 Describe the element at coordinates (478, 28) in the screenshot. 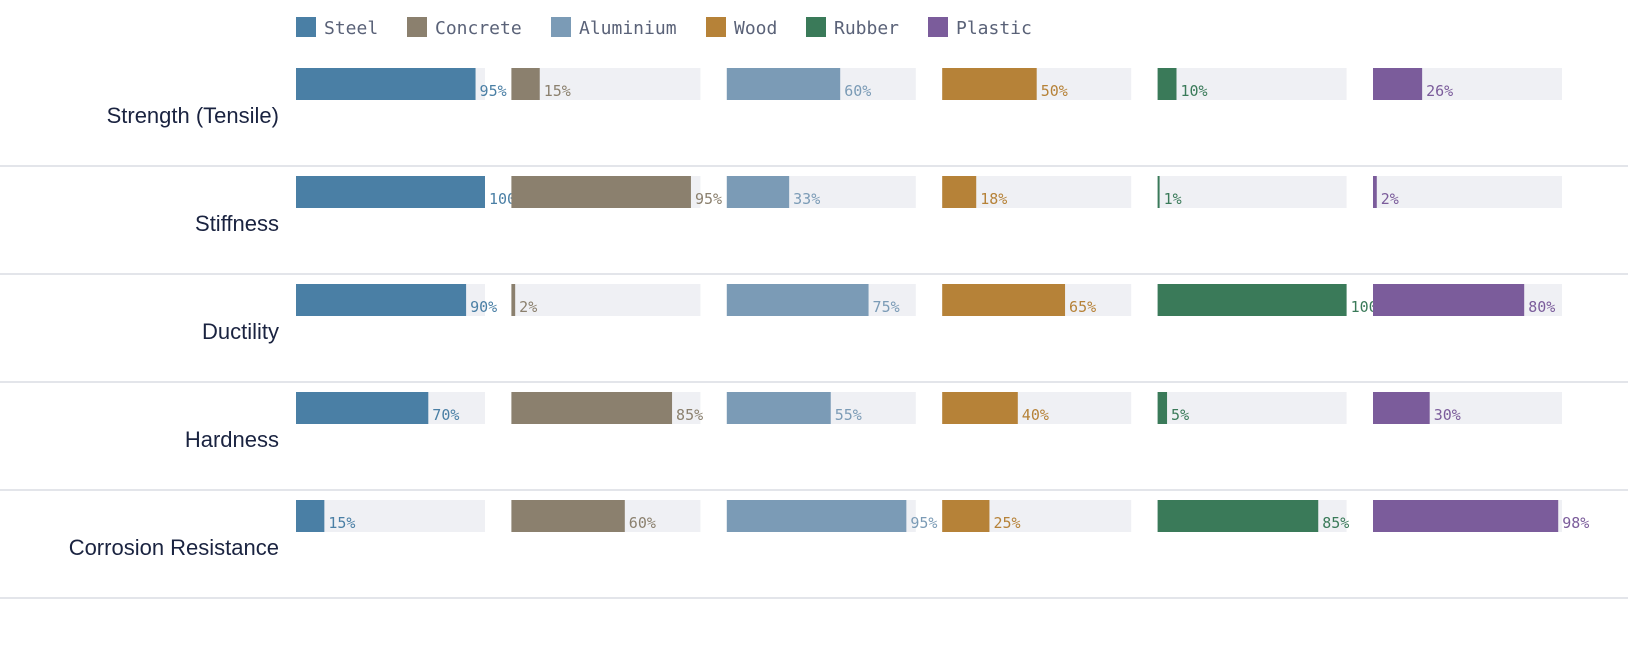

I see `legend-label: Concrete` at that location.